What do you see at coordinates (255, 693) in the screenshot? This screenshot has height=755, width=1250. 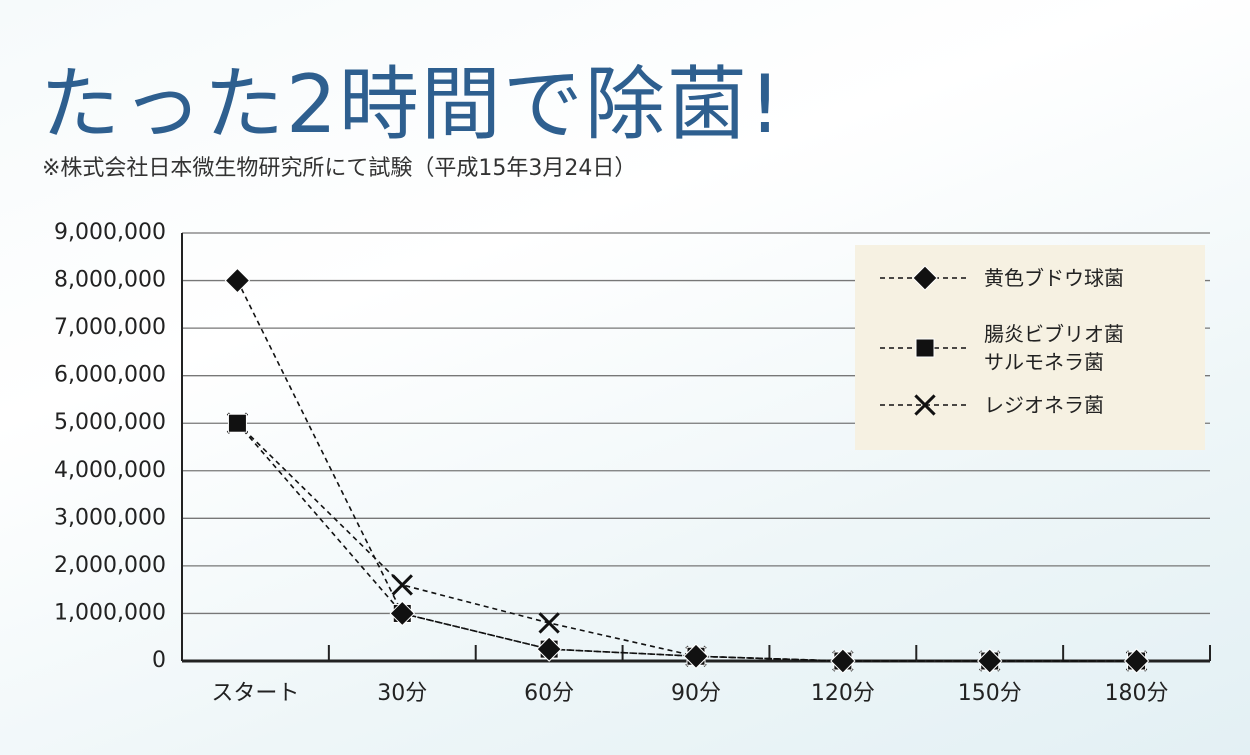 I see `x-tick-label: スタート` at bounding box center [255, 693].